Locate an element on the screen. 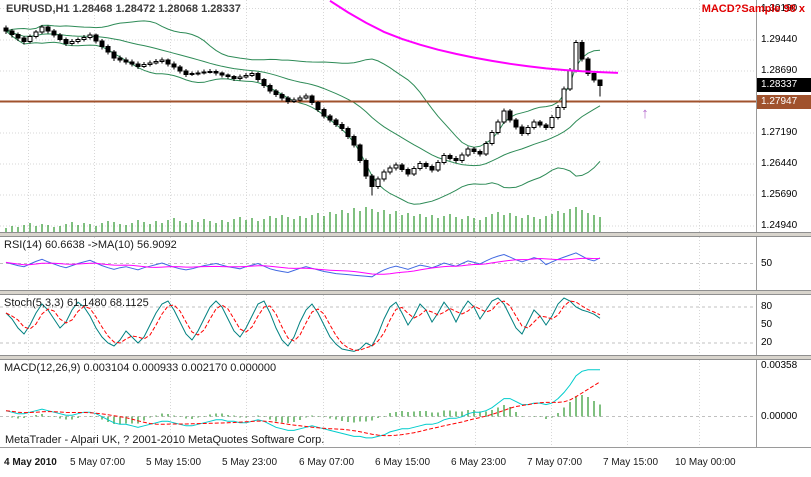 The width and height of the screenshot is (811, 477). axis-label: 1.25690 is located at coordinates (779, 195).